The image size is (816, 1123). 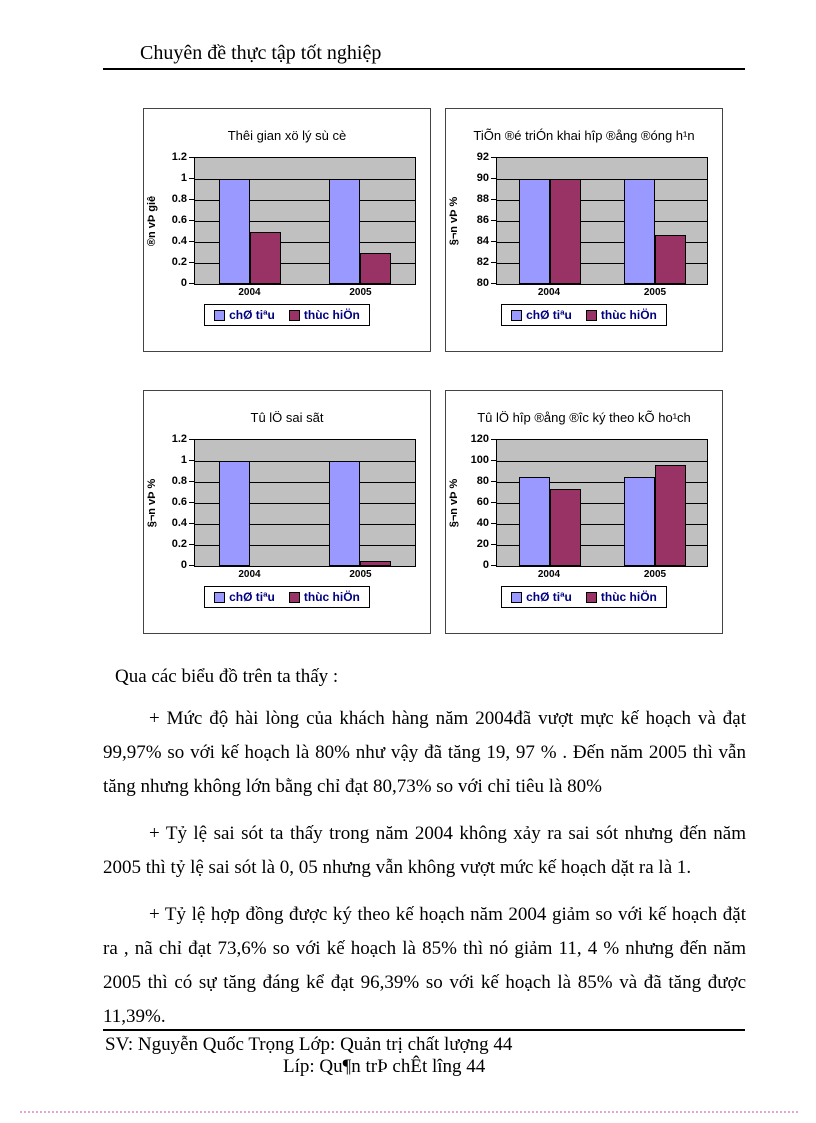 I want to click on header-rule, so click(x=424, y=69).